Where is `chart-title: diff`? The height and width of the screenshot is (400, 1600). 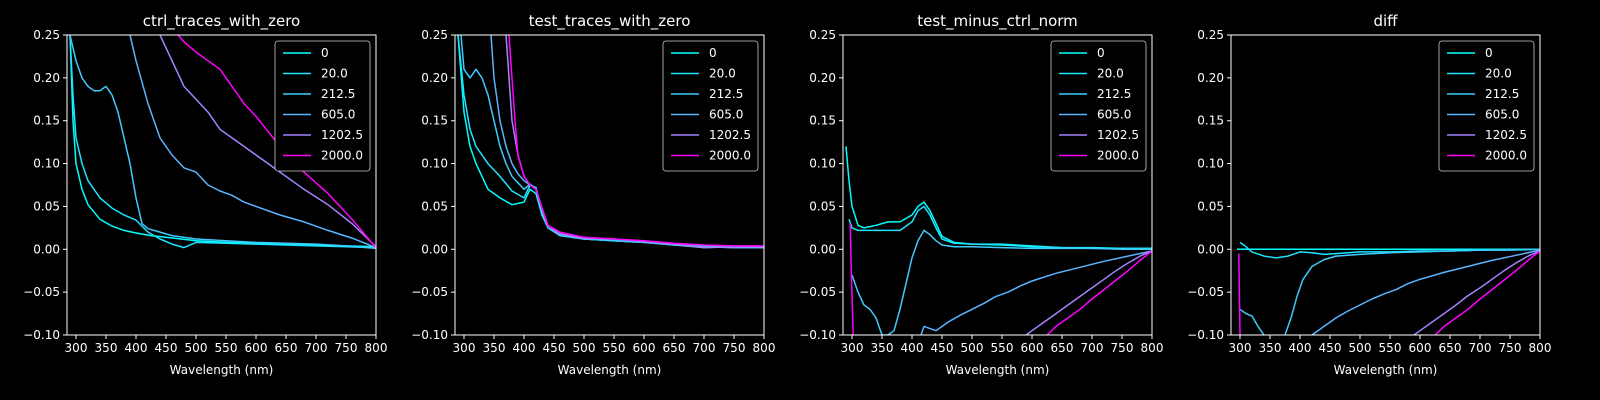 chart-title: diff is located at coordinates (1385, 21).